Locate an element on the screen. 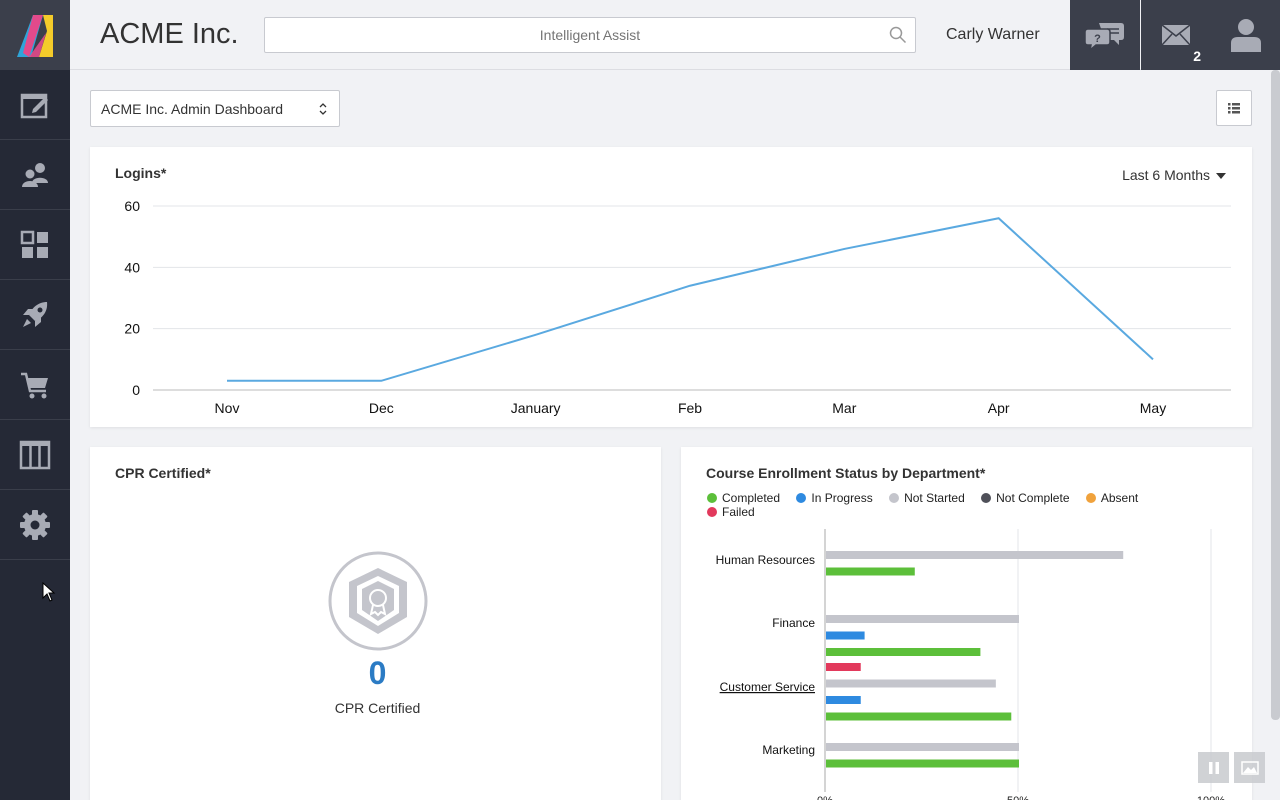  chat-icon: ? is located at coordinates (1104, 37).